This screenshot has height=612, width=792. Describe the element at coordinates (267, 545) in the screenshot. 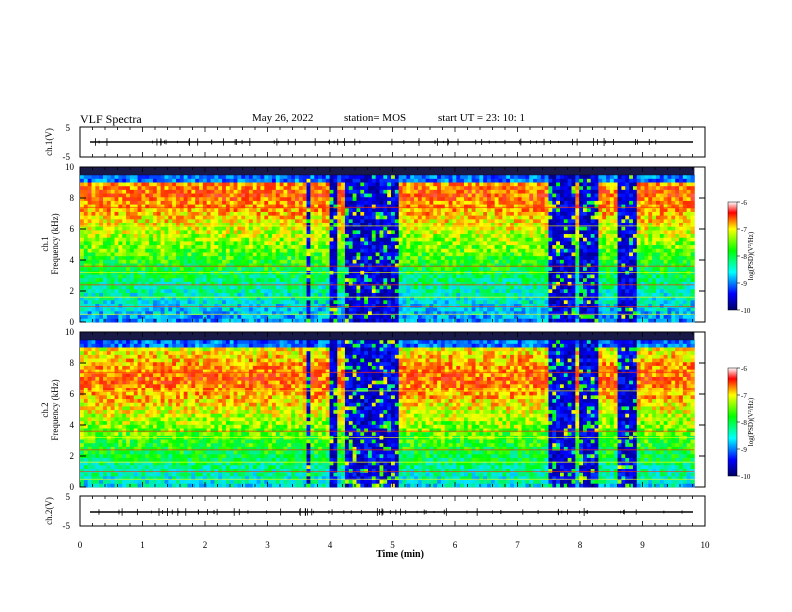

I see `xtick-label: 3` at that location.